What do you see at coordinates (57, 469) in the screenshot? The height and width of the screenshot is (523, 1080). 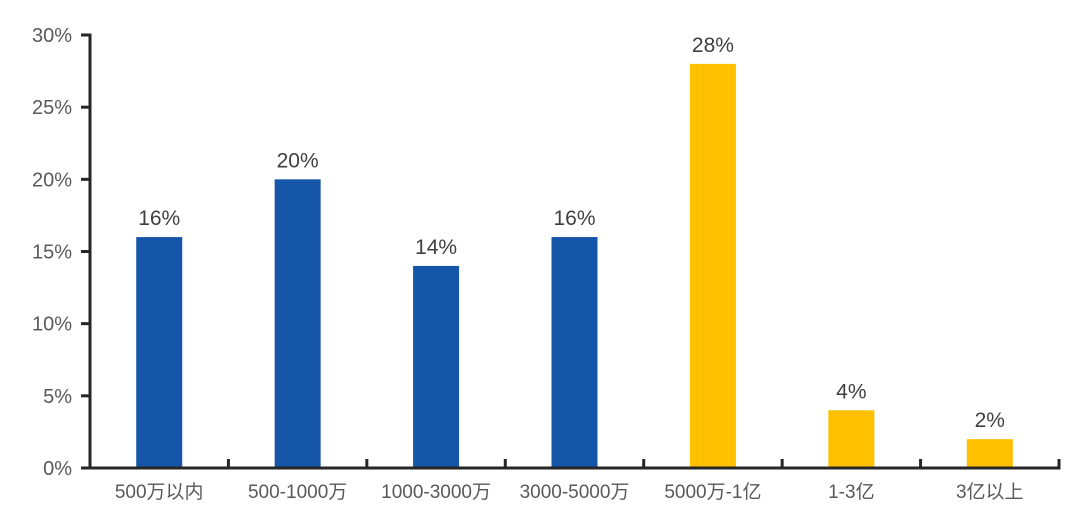 I see `y-axis-tick-label: 0%` at bounding box center [57, 469].